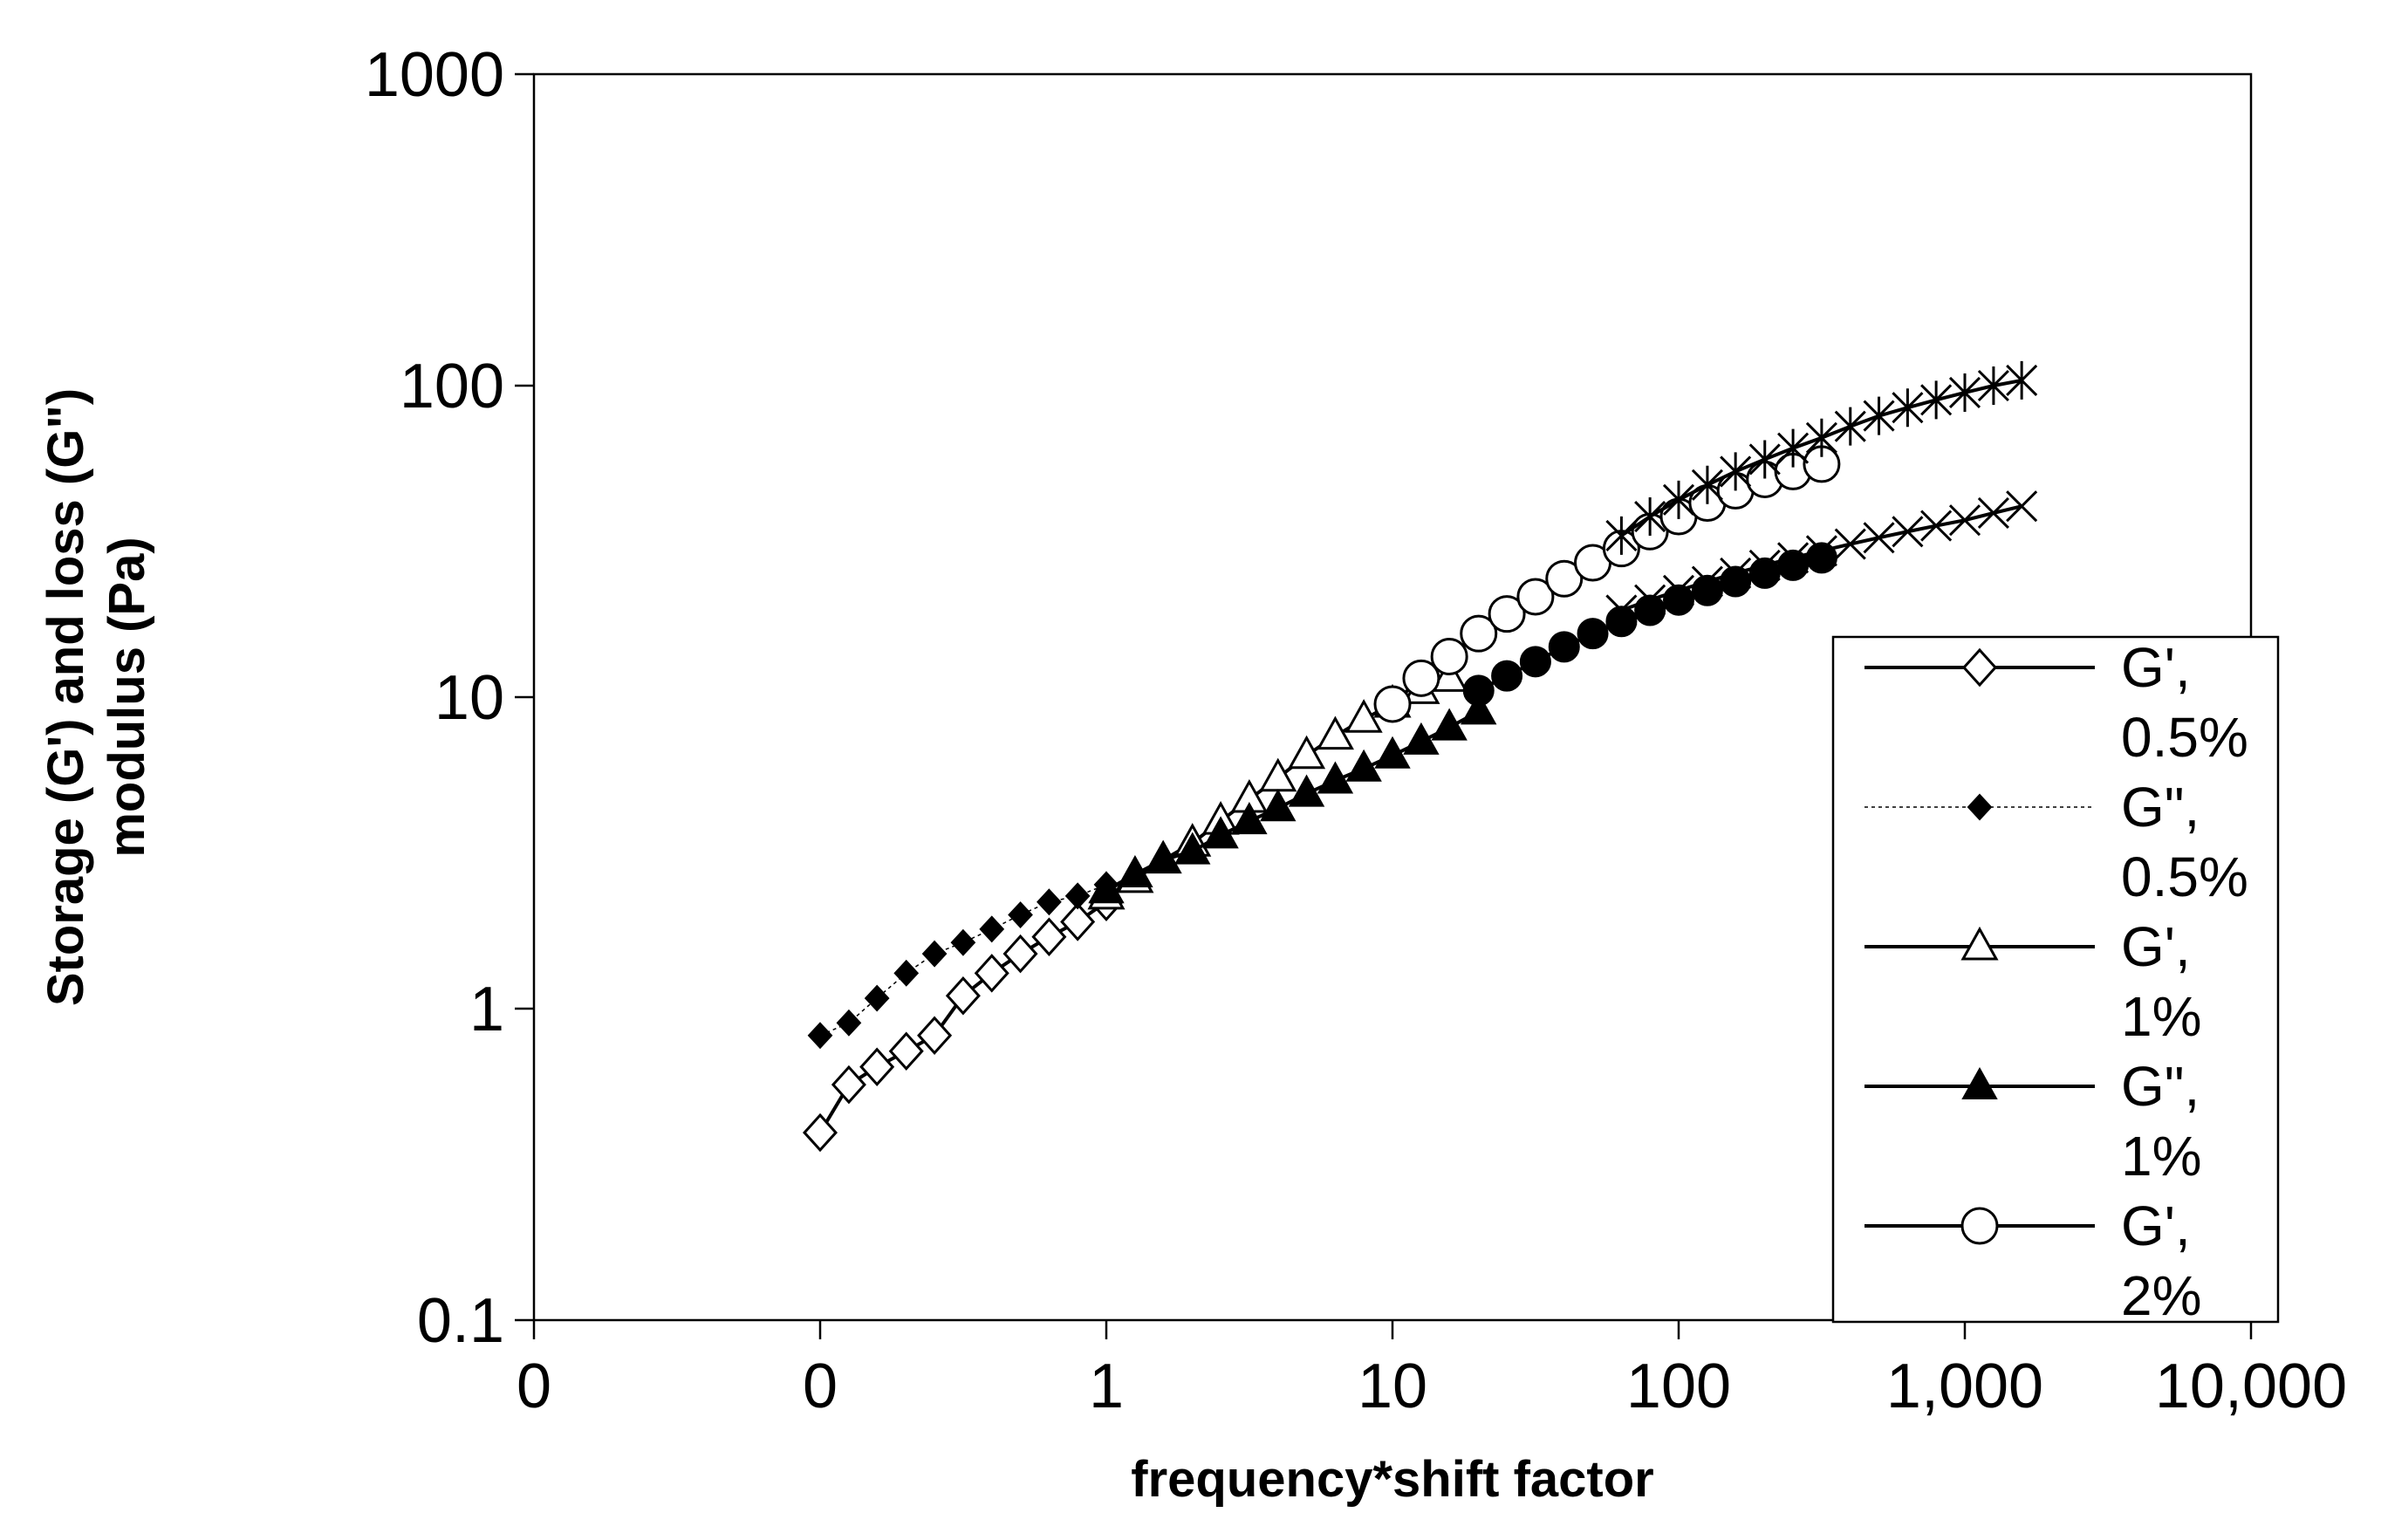 This screenshot has width=2381, height=1540. What do you see at coordinates (1965, 1386) in the screenshot?
I see `x-tick-label: 1,000` at bounding box center [1965, 1386].